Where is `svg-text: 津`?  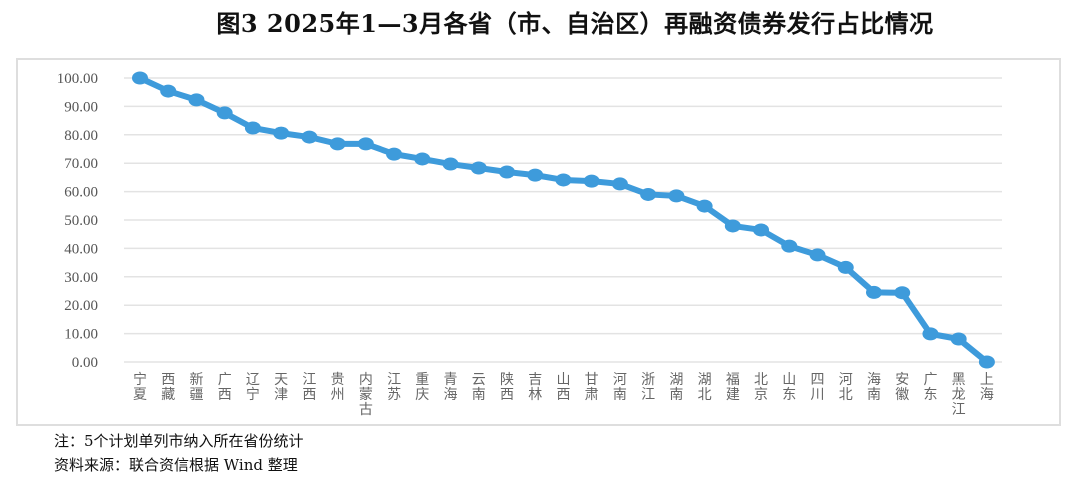 svg-text: 津 is located at coordinates (281, 395).